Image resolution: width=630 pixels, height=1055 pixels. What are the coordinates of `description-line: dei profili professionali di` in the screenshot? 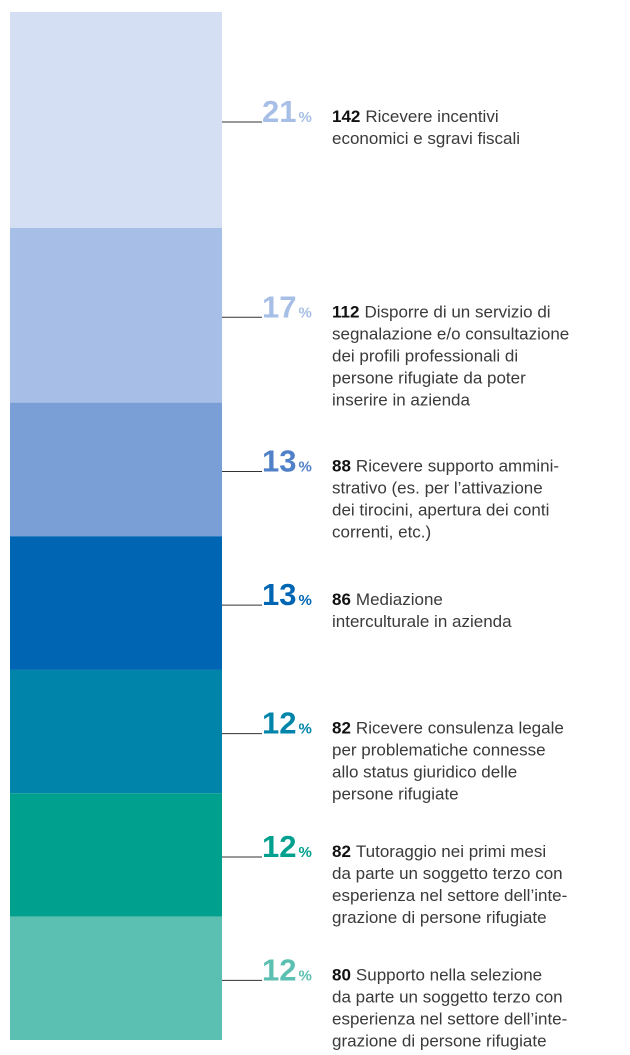 It's located at (425, 355).